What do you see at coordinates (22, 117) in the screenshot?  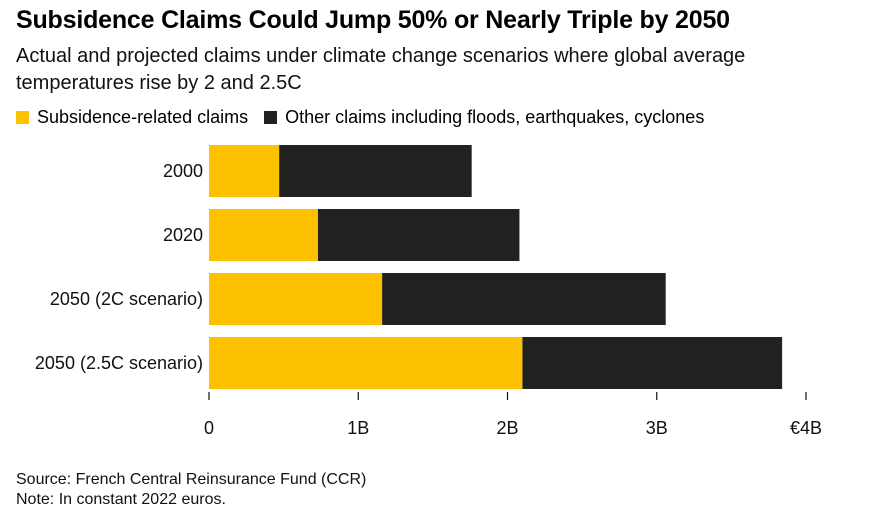 I see `legend-swatch-subsidence` at bounding box center [22, 117].